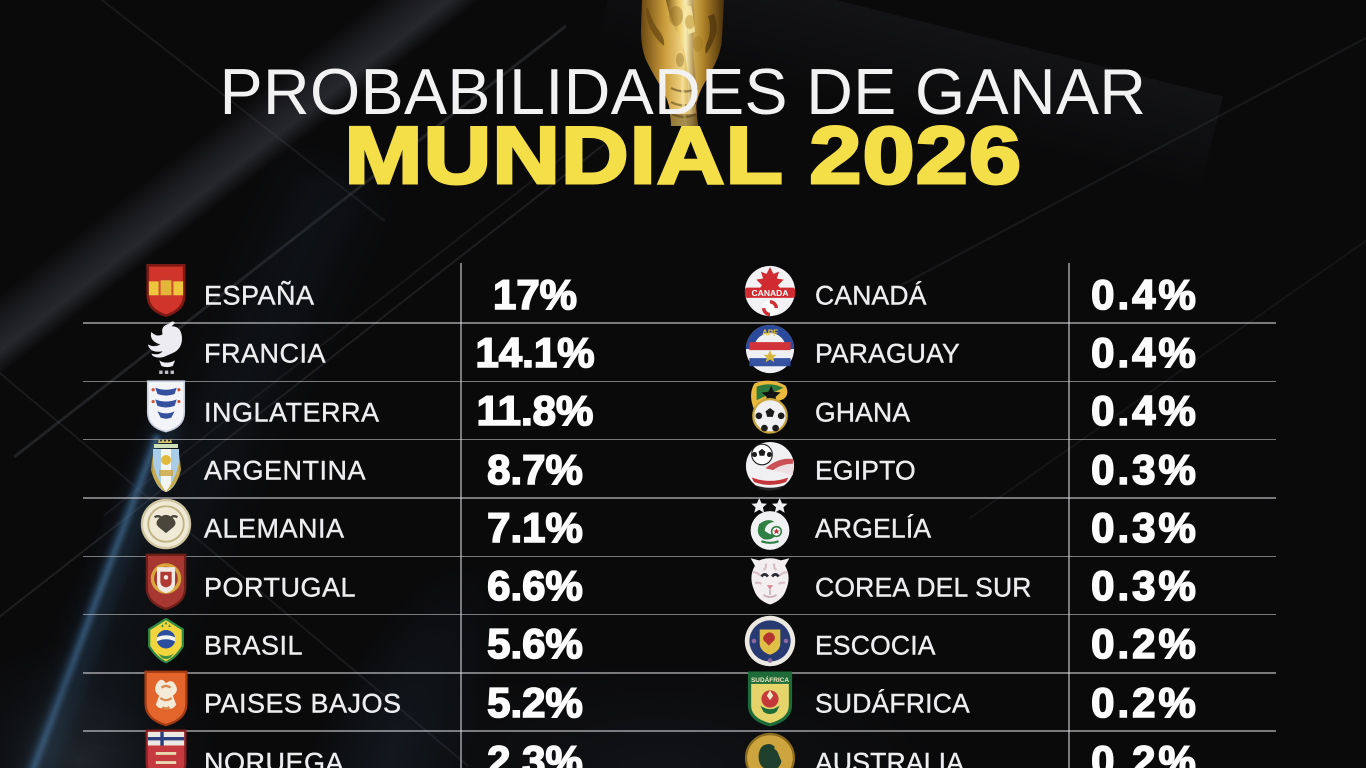 This screenshot has width=1366, height=768. I want to click on svg-text: SUDÁFRICA, so click(770, 679).